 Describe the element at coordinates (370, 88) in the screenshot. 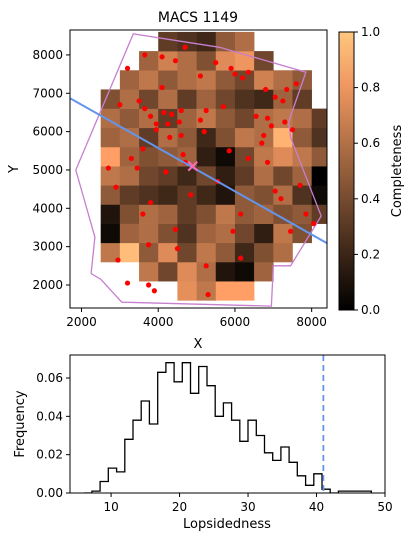

I see `colorbar-tick-label: 0.8` at that location.